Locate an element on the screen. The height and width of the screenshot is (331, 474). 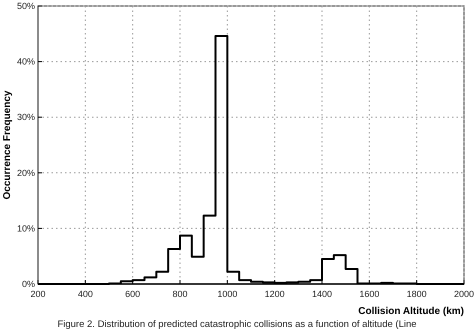
x-tick-label: 2000 is located at coordinates (464, 294).